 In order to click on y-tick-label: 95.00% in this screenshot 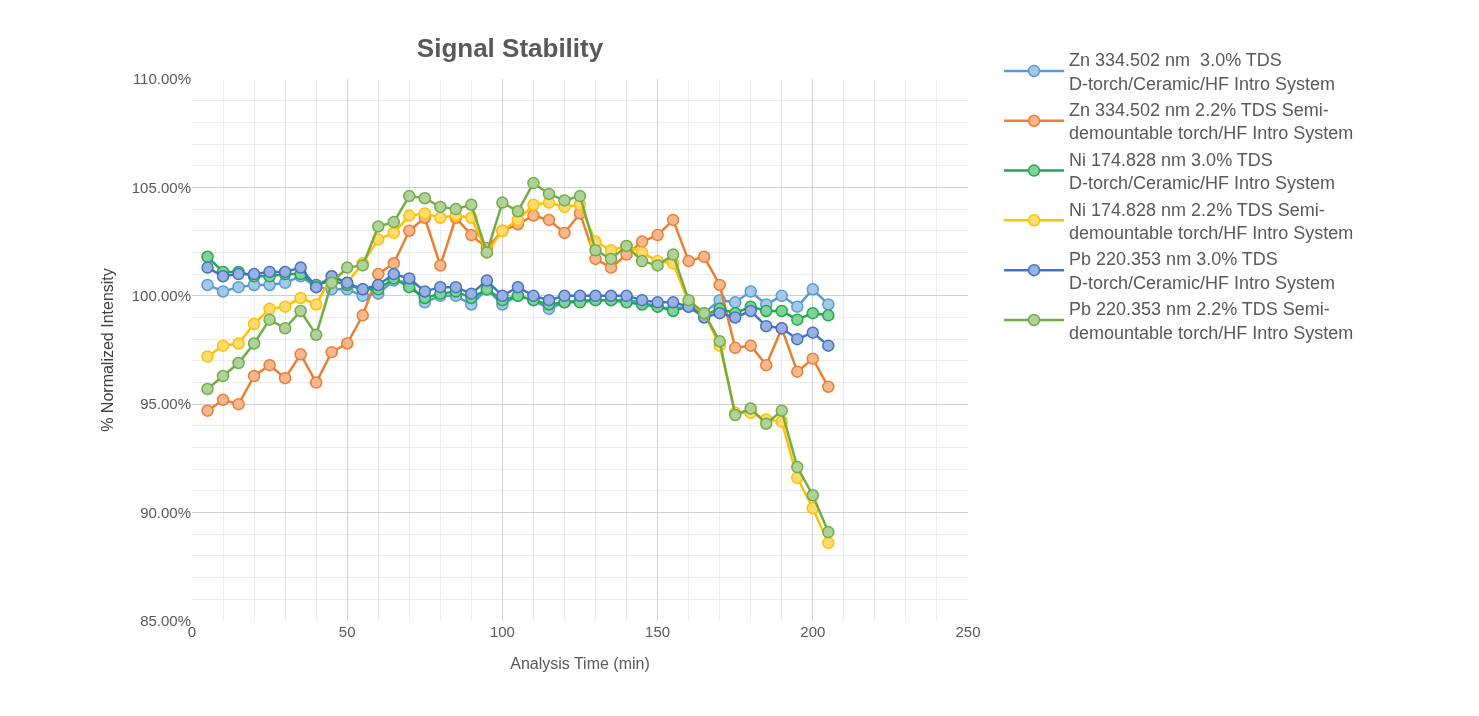, I will do `click(165, 404)`.